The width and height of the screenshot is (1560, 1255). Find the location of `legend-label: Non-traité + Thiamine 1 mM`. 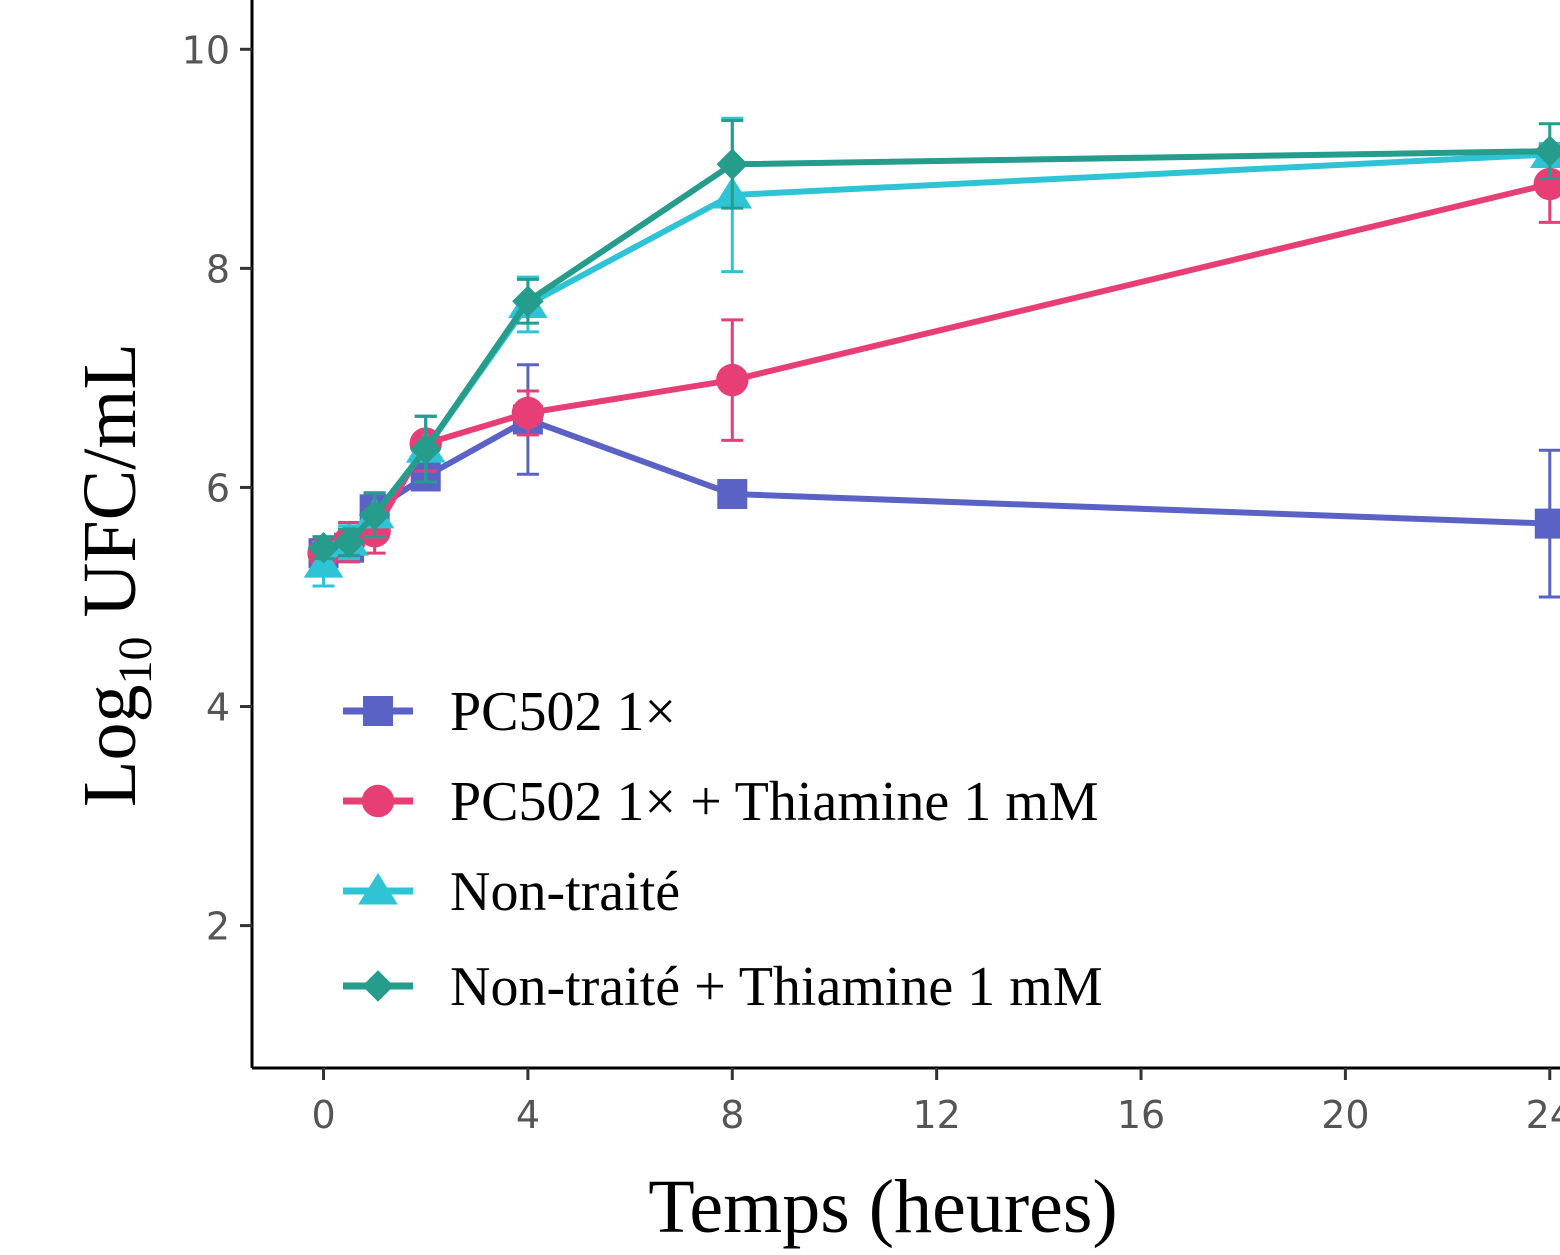

legend-label: Non-traité + Thiamine 1 mM is located at coordinates (776, 987).